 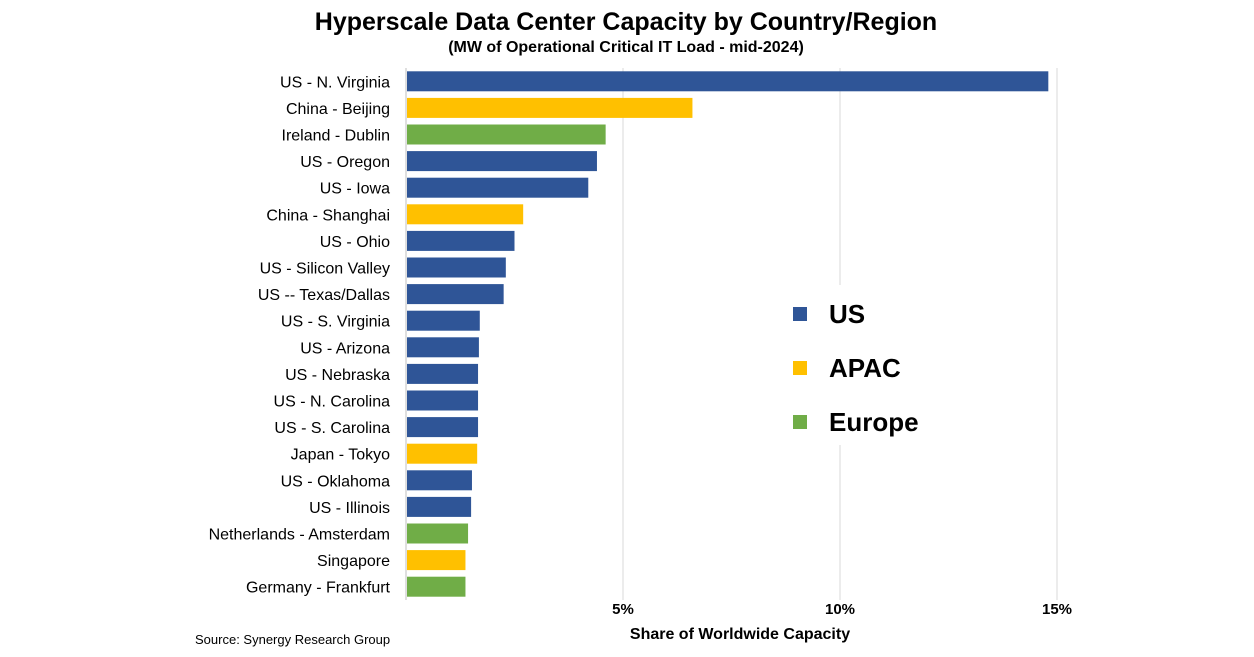 What do you see at coordinates (332, 428) in the screenshot?
I see `category-label: US - S. Carolina` at bounding box center [332, 428].